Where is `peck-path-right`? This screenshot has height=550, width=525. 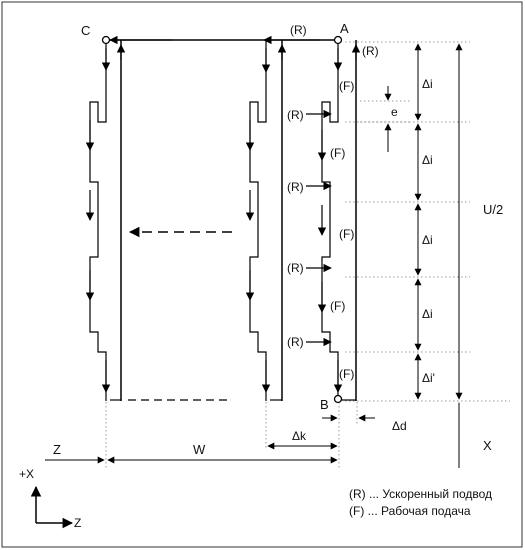 peck-path-right is located at coordinates (330, 220).